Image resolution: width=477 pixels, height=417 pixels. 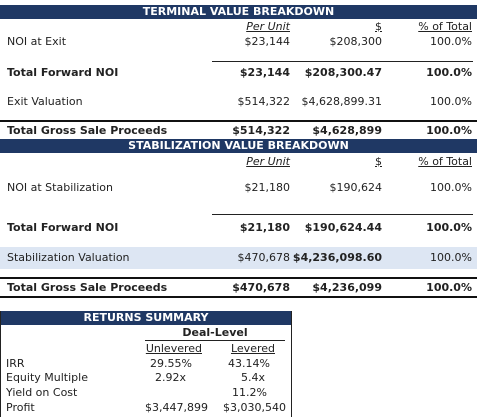 I want to click on yield-on-cost-label: Yield on Cost, so click(x=42, y=392).